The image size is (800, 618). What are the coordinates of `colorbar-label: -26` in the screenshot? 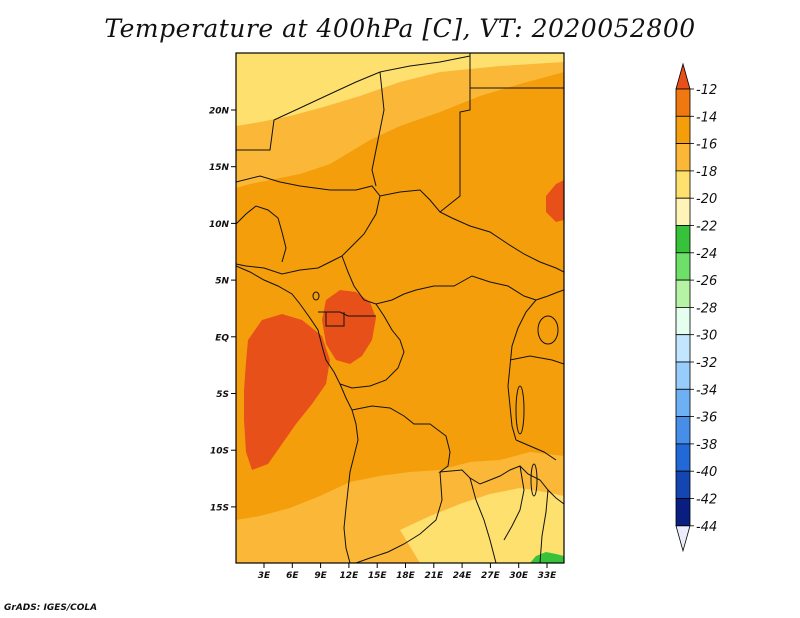 It's located at (706, 281).